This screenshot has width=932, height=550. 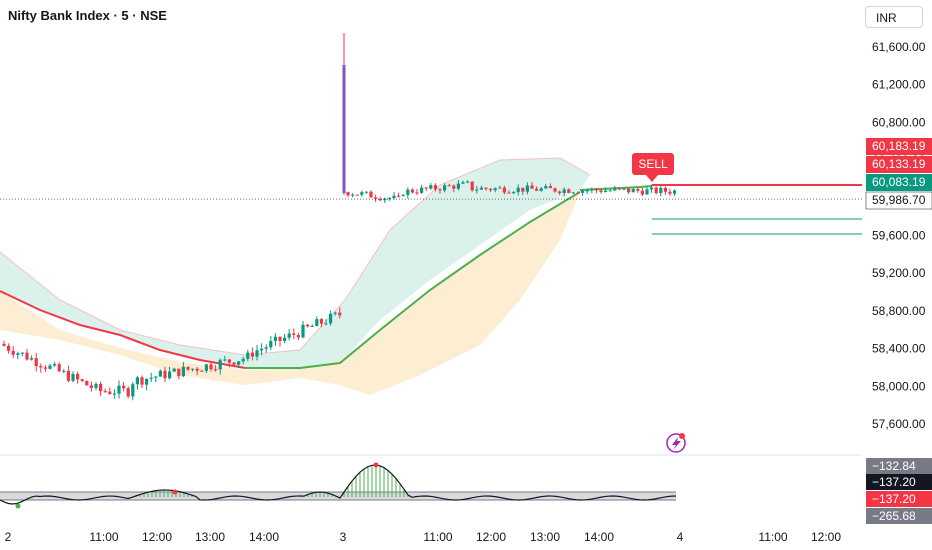 What do you see at coordinates (899, 200) in the screenshot?
I see `price-tag-label: 59,986.70` at bounding box center [899, 200].